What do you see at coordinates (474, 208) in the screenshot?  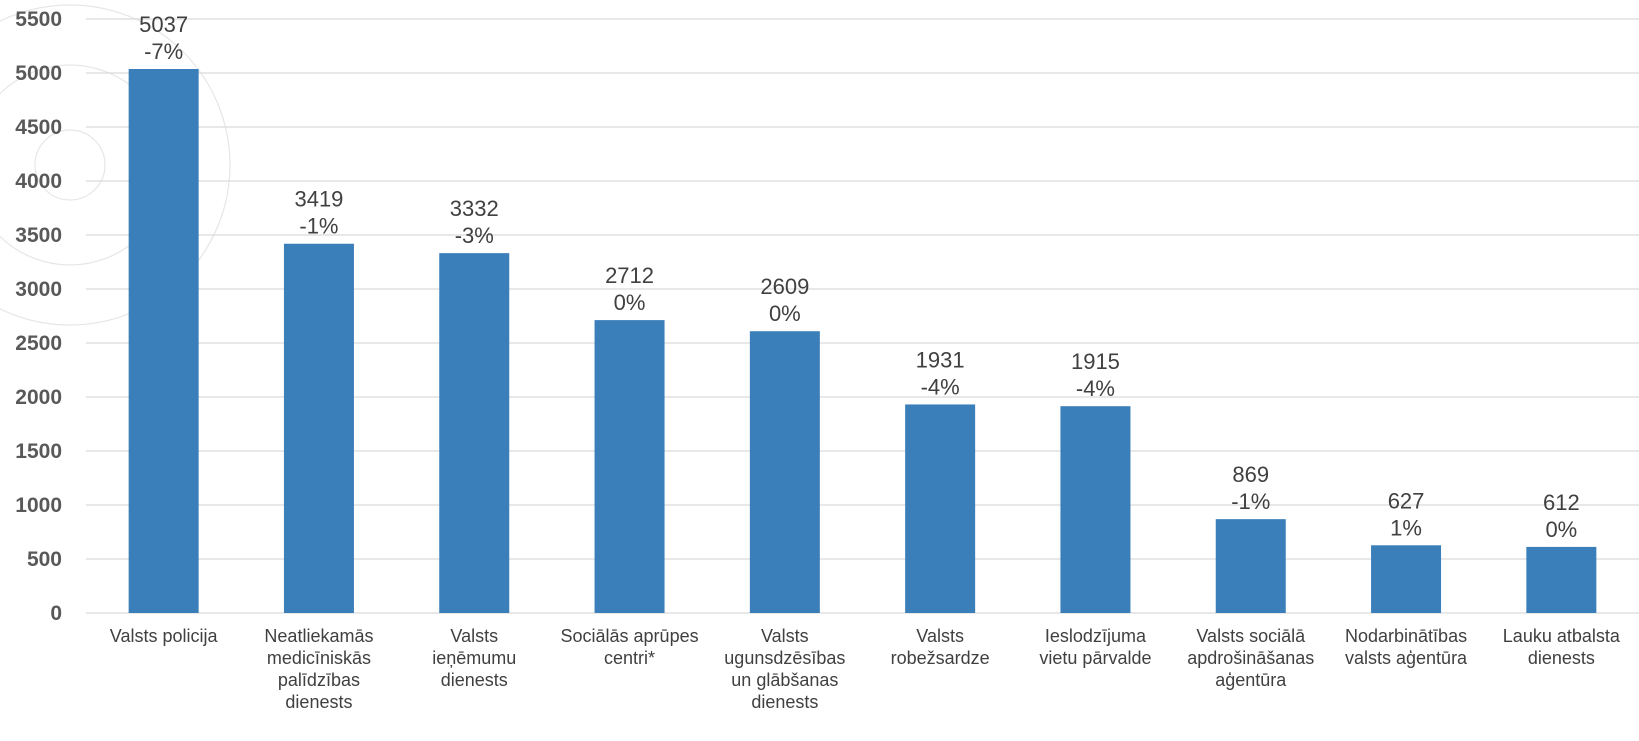 I see `data-label-value-3: 3332` at bounding box center [474, 208].